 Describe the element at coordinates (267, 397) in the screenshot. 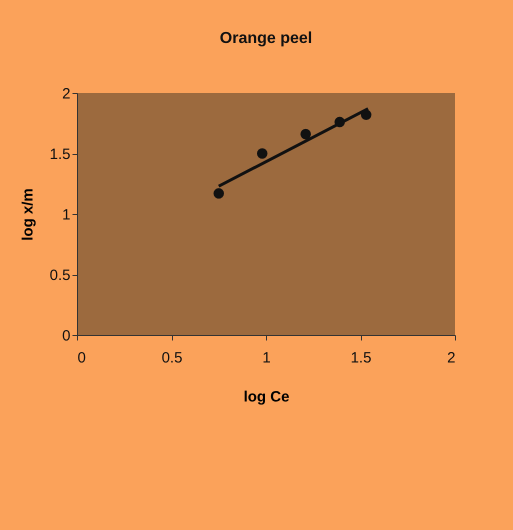

I see `x-axis-title: log Ce` at that location.